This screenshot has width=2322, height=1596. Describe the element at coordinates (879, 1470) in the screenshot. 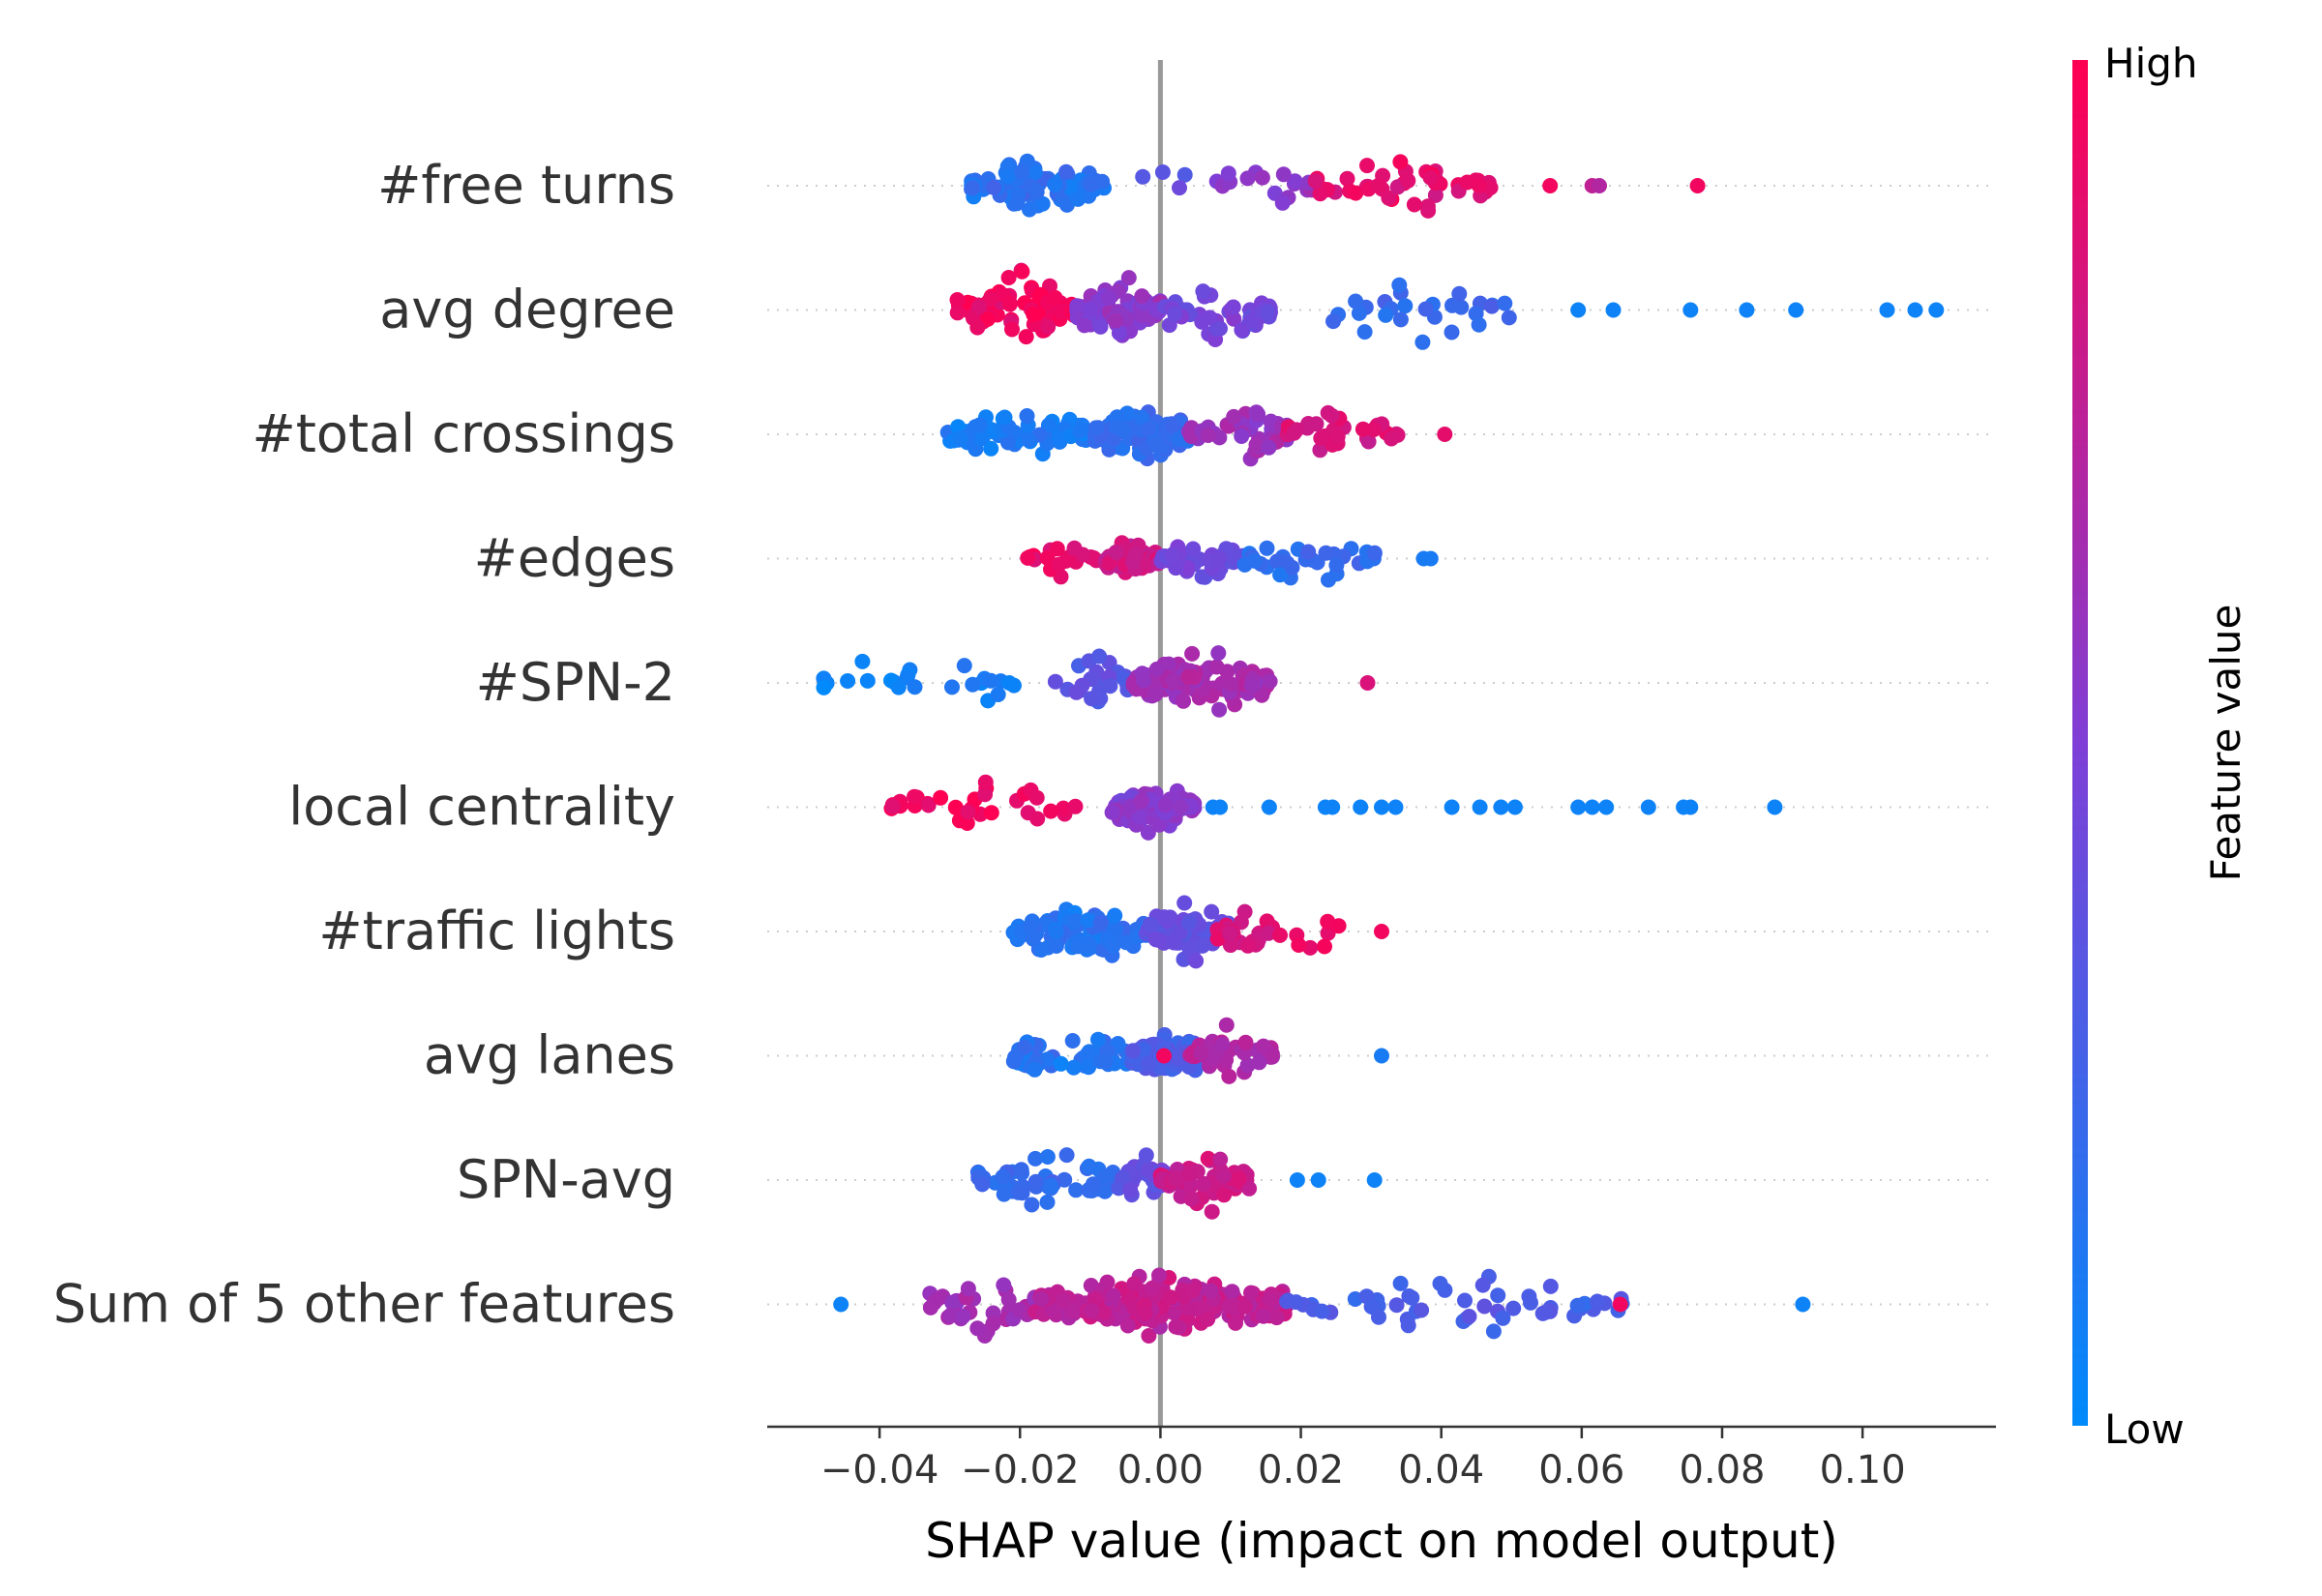

I see `x-tick-label: −0.04` at that location.